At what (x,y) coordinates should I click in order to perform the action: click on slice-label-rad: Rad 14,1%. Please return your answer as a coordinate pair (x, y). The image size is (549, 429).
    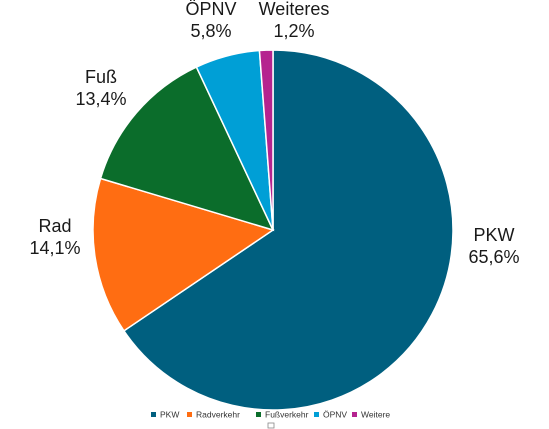
    Looking at the image, I should click on (54, 237).